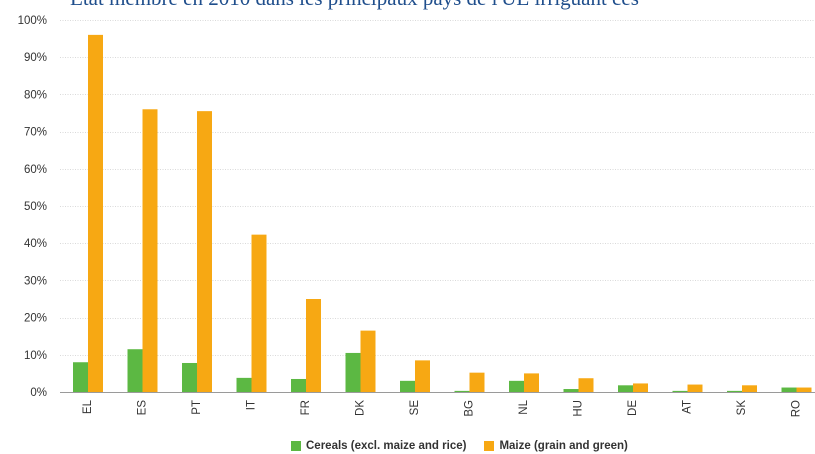 Image resolution: width=815 pixels, height=454 pixels. Describe the element at coordinates (477, 382) in the screenshot. I see `bar-bg-maize` at that location.